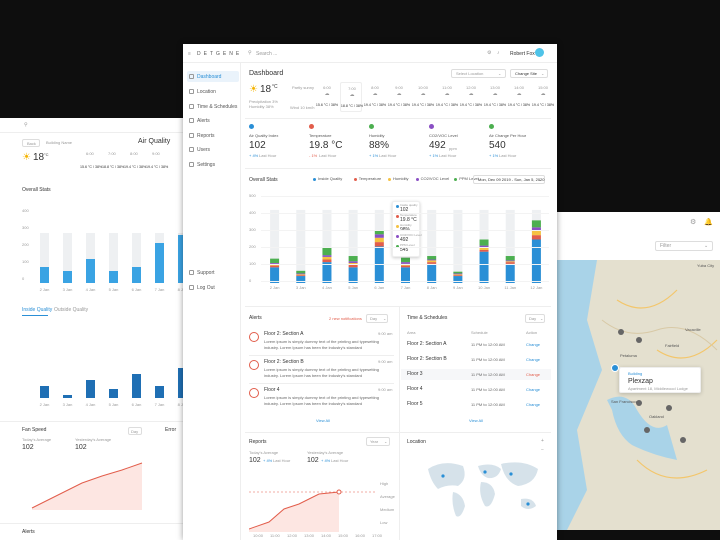  Describe the element at coordinates (447, 97) in the screenshot. I see `forecast-slot: 11:00 ☁ 19.4 °C / 38%` at that location.